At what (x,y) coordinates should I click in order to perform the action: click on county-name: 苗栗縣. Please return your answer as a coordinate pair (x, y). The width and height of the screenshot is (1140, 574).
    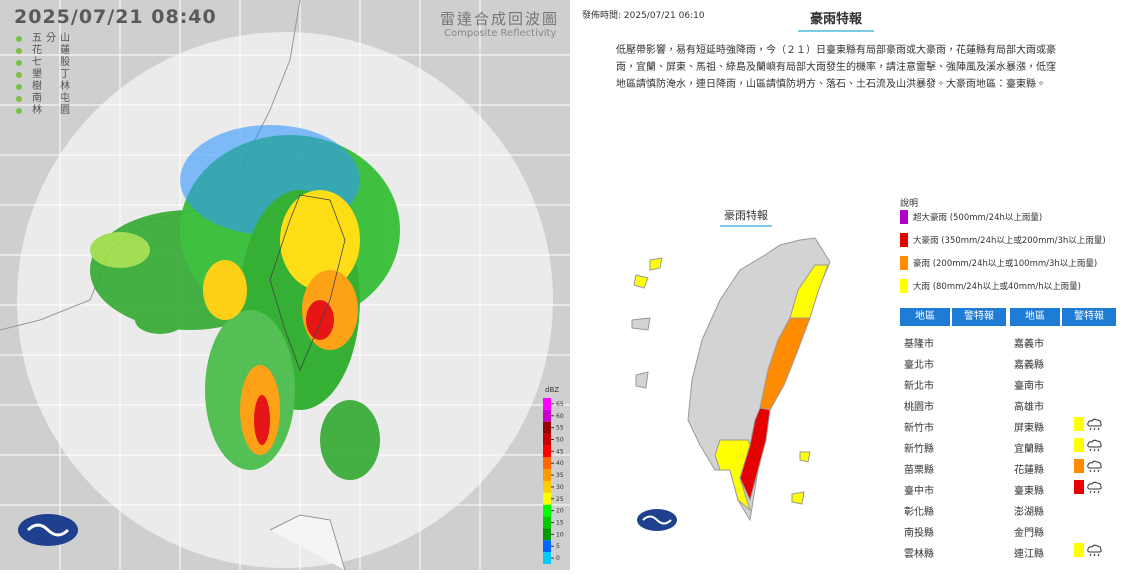
    Looking at the image, I should click on (919, 470).